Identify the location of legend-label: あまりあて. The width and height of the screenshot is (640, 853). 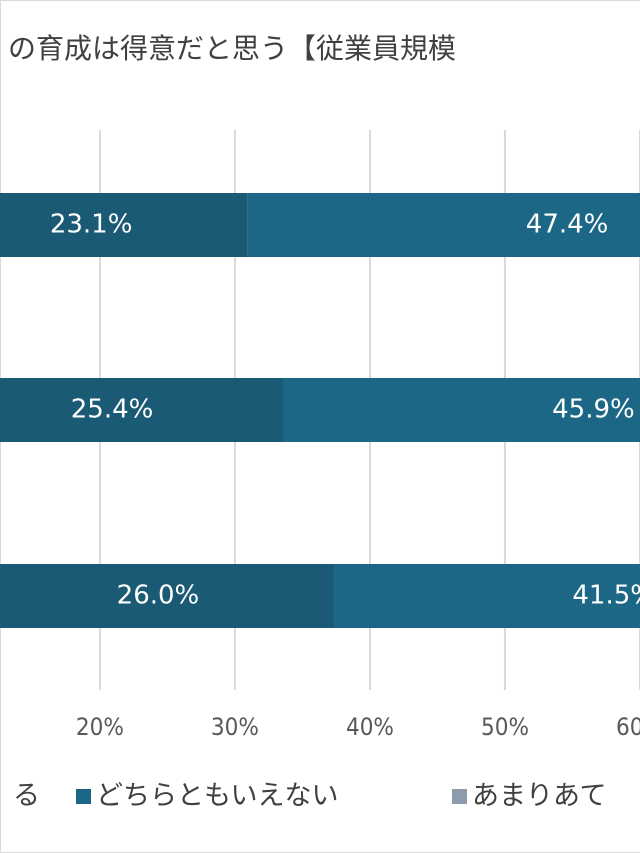
(539, 796).